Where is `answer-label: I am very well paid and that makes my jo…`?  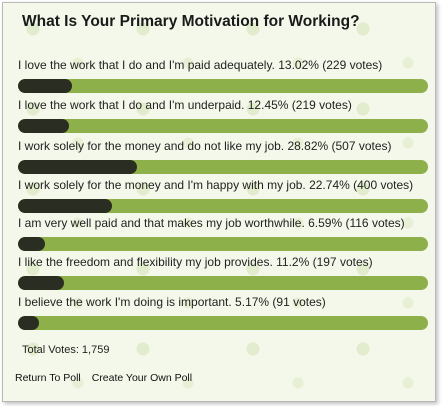 answer-label: I am very well paid and that makes my jo… is located at coordinates (211, 223).